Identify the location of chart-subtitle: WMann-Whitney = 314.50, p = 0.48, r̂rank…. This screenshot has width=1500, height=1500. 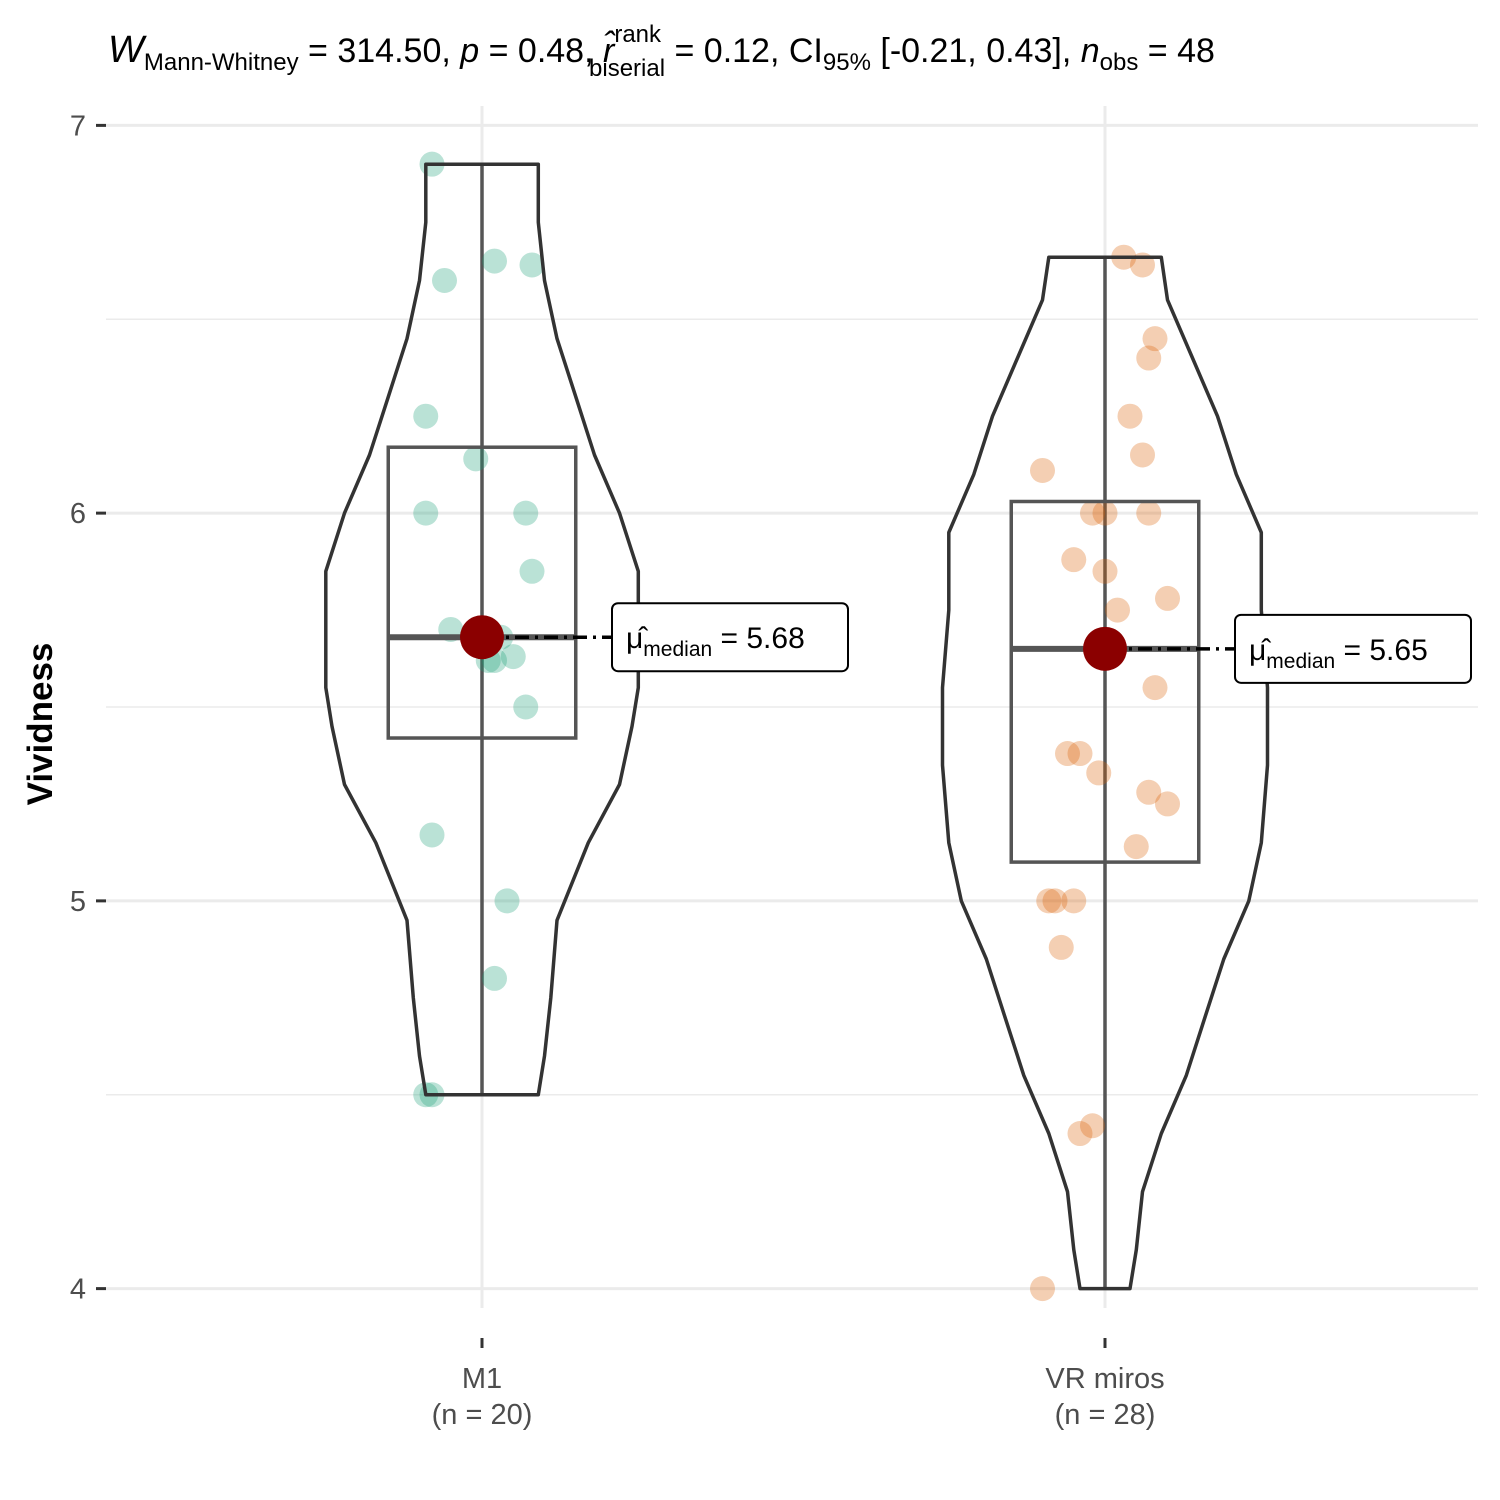
(661, 51).